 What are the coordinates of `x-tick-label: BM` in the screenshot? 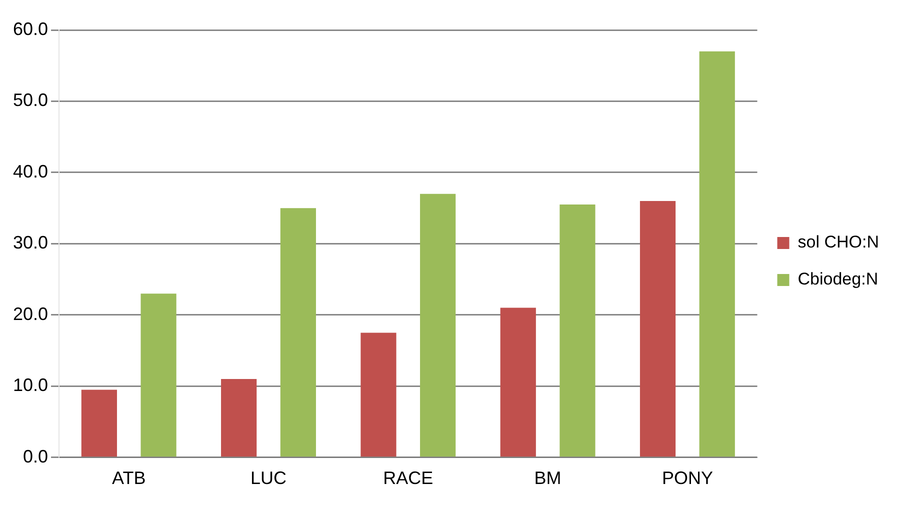 It's located at (548, 478).